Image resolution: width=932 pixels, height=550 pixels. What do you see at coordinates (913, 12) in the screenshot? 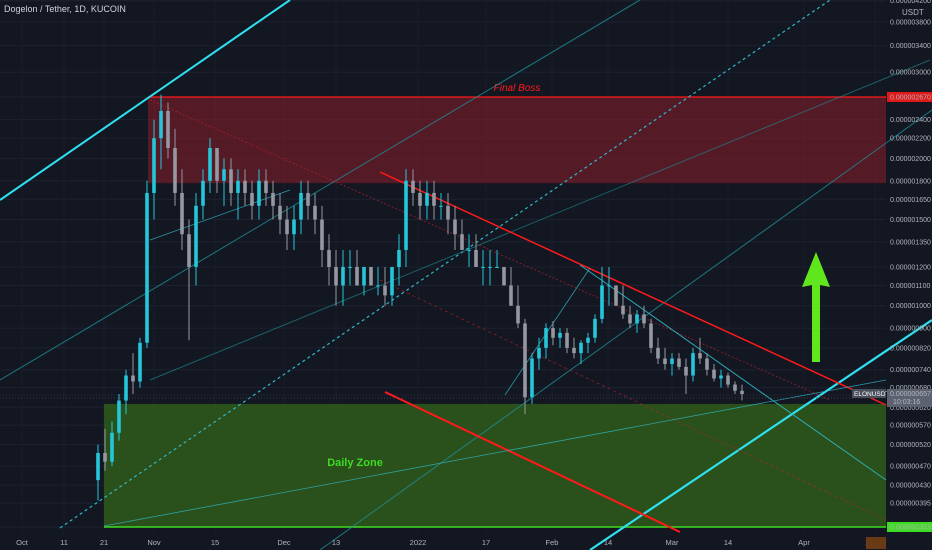
I see `currency-label: USDT` at bounding box center [913, 12].